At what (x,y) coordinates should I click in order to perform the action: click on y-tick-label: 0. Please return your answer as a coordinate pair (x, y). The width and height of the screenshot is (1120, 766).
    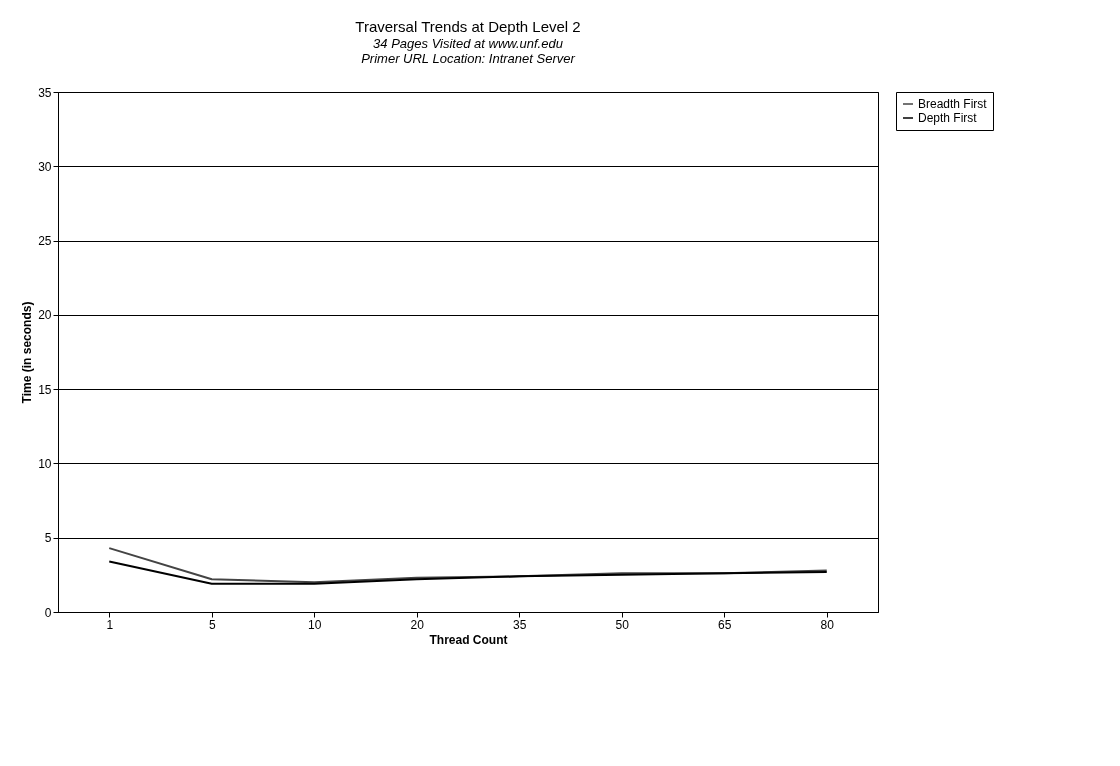
    Looking at the image, I should click on (48, 612).